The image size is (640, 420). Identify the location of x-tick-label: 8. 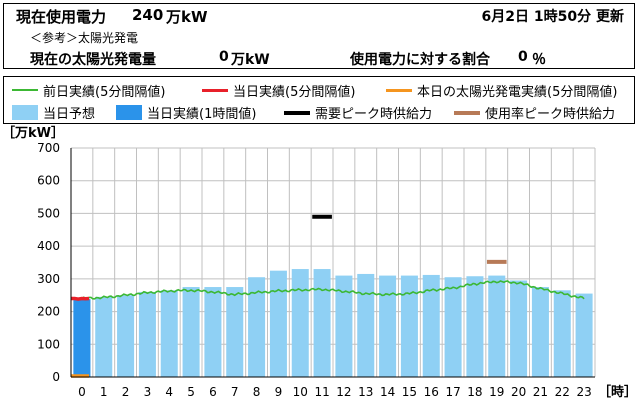
(257, 392).